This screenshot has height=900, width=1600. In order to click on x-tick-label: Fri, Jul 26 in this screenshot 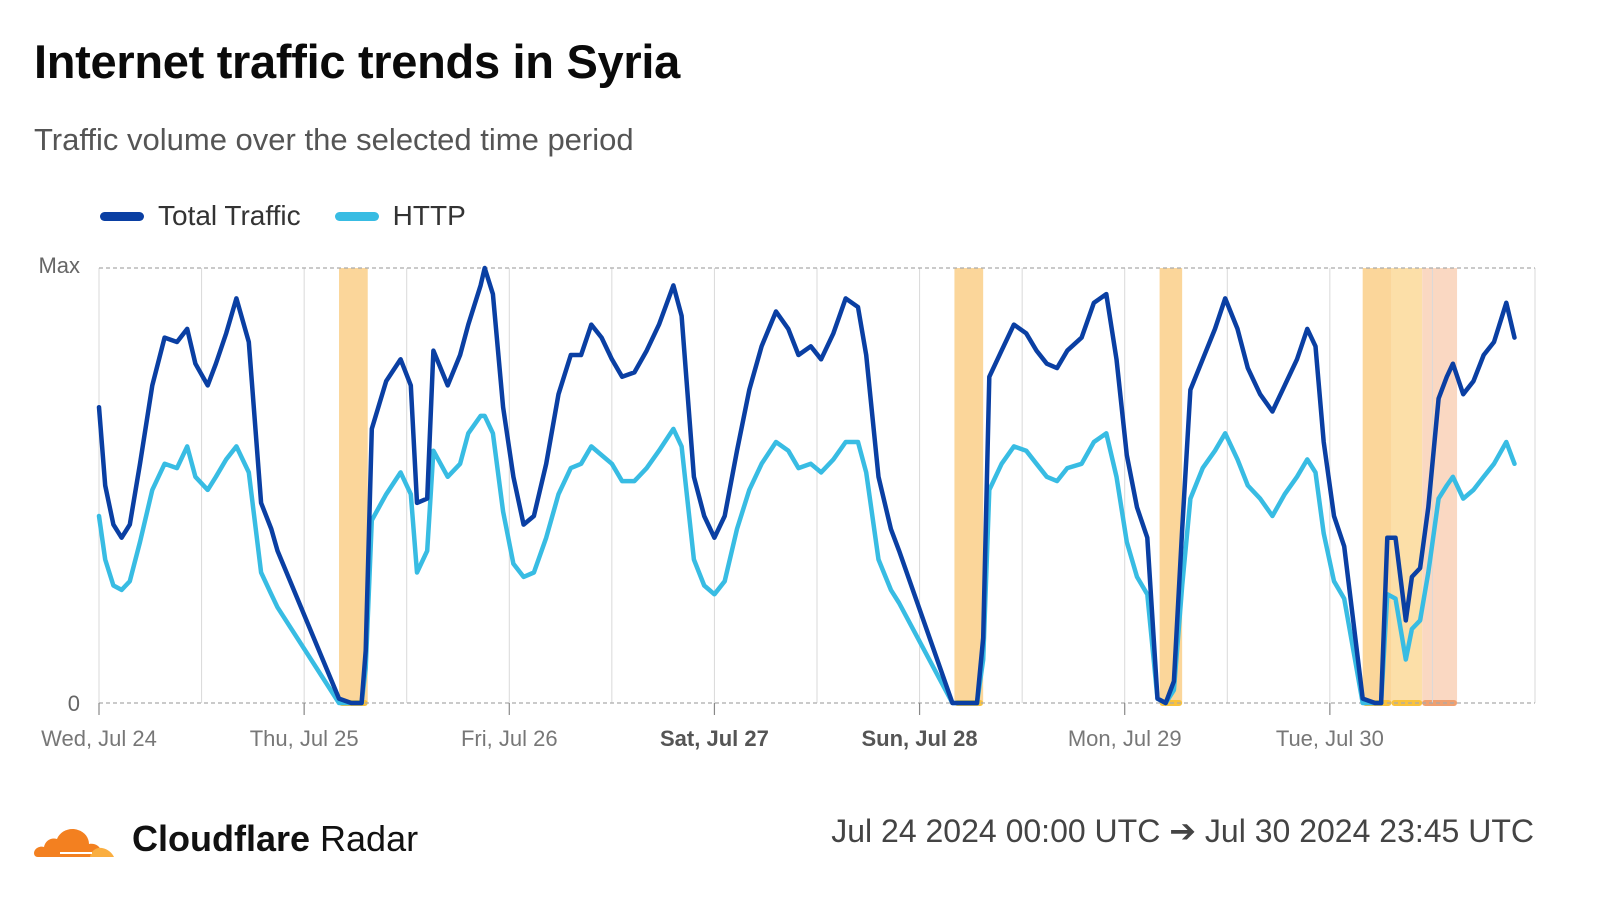, I will do `click(509, 738)`.